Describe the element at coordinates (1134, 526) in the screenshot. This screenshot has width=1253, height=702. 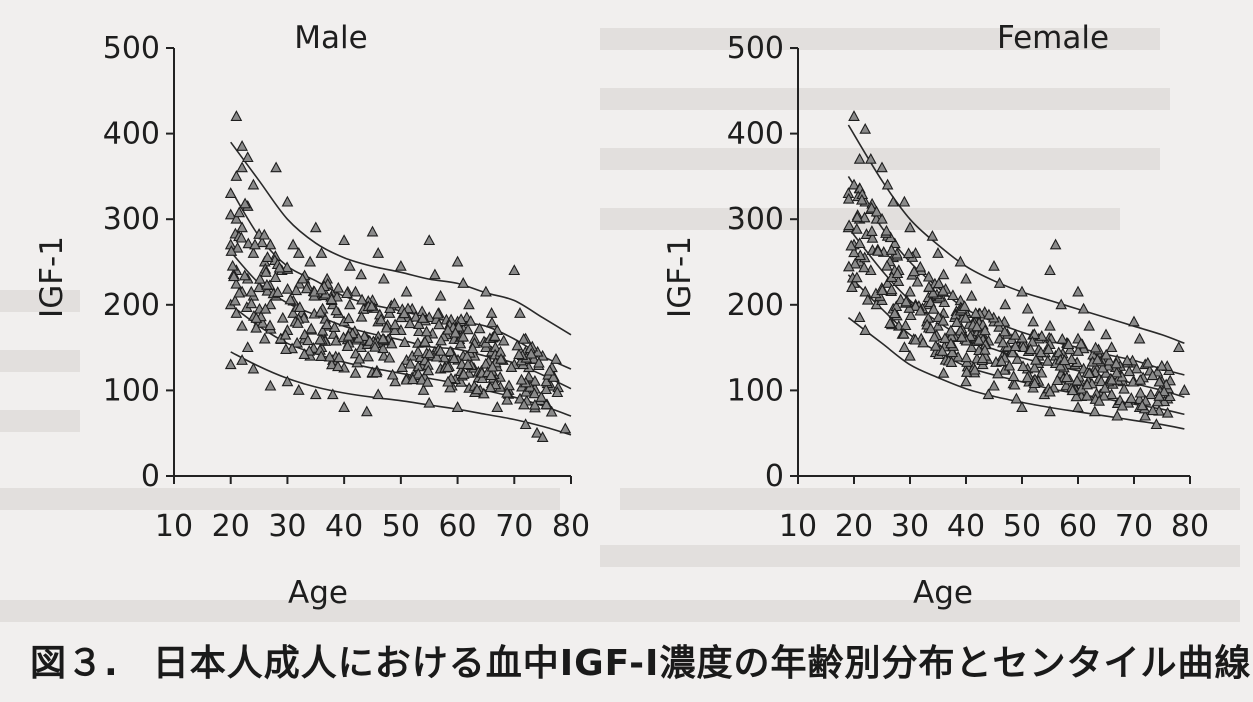
I see `x-tick-label: 70` at that location.